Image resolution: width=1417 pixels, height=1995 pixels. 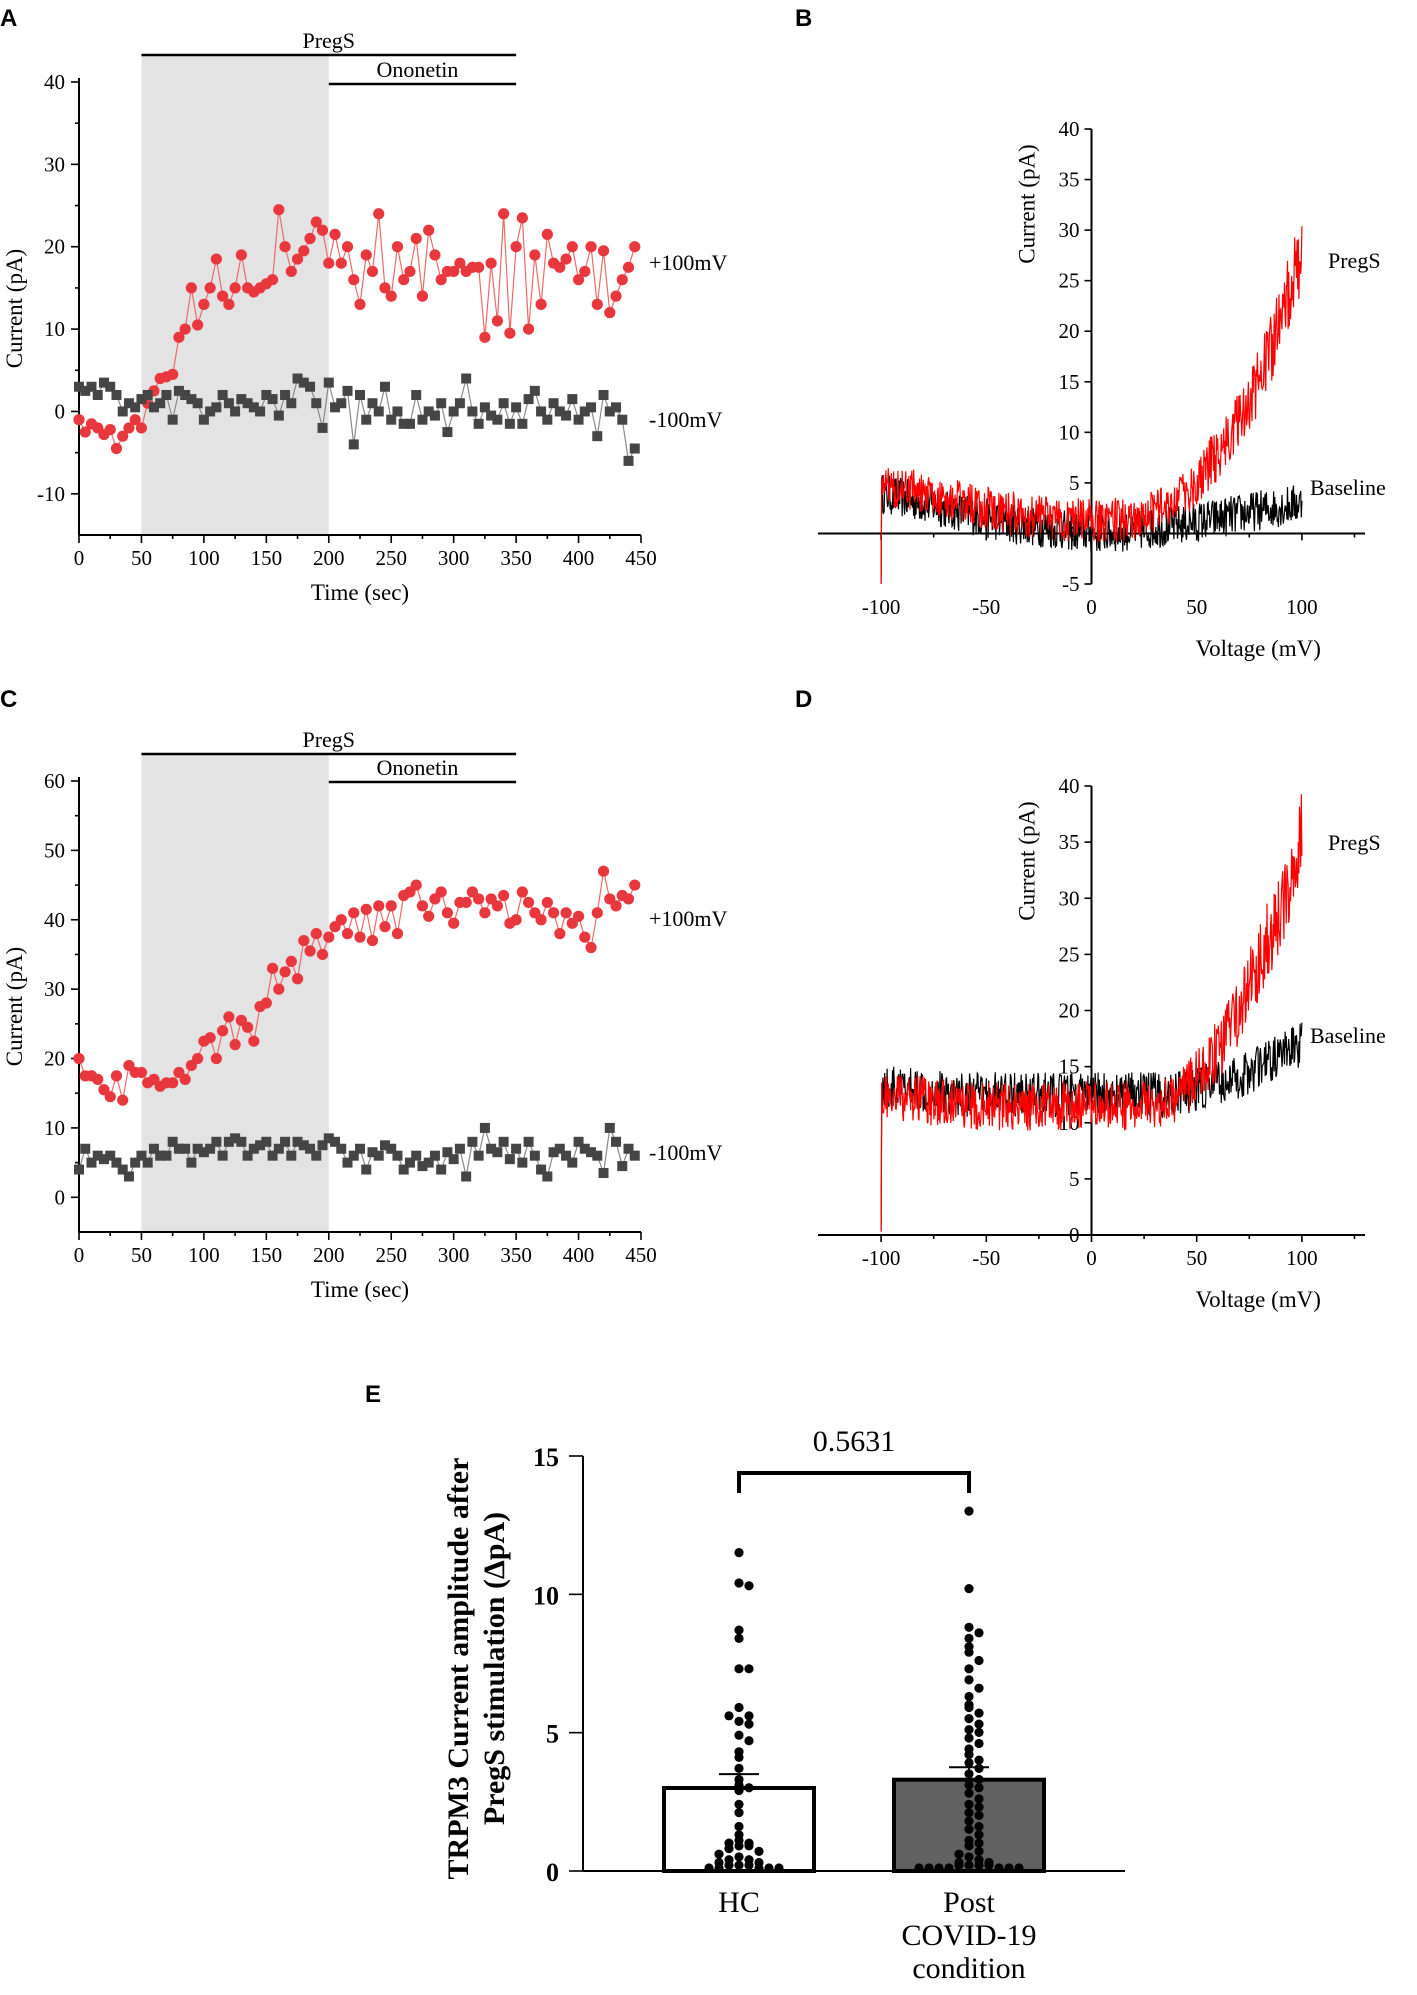 I want to click on x-tick-label: 300, so click(x=454, y=1255).